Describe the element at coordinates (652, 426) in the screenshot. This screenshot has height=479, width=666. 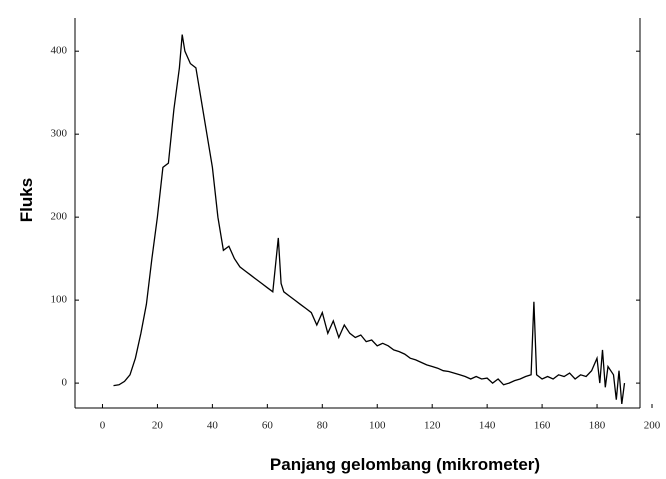
I see `x-tick-label: 200` at that location.